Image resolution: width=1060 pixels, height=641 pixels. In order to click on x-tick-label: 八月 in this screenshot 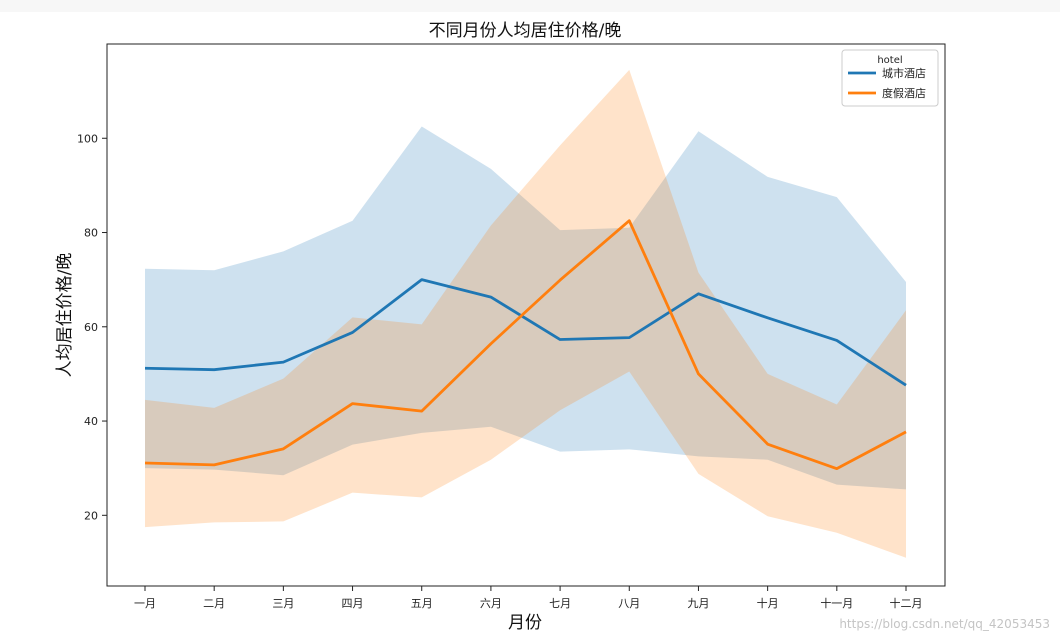, I will do `click(629, 603)`.